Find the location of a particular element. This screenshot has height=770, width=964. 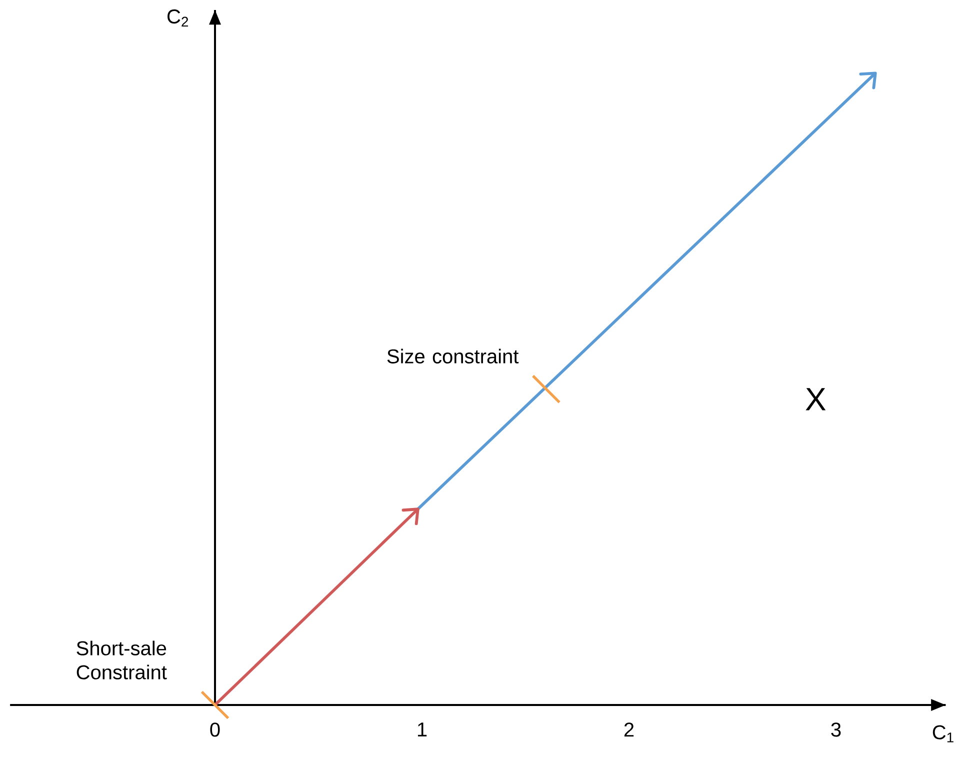

x-tick-label: 0 is located at coordinates (215, 729).